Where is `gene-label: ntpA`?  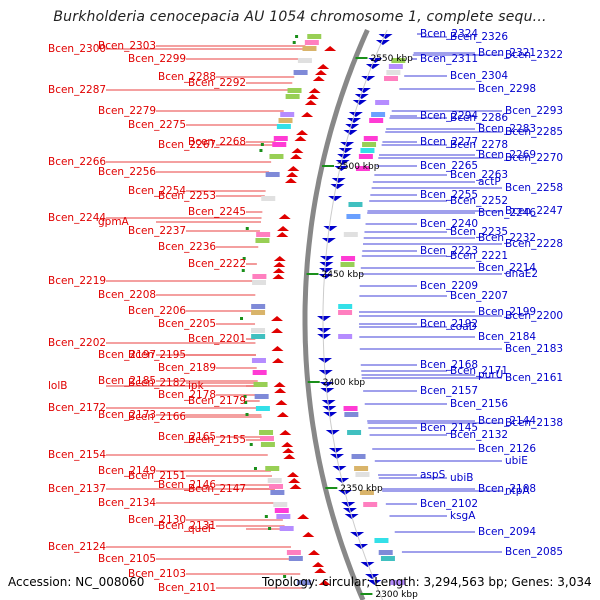 gene-label: ntpA is located at coordinates (517, 491).